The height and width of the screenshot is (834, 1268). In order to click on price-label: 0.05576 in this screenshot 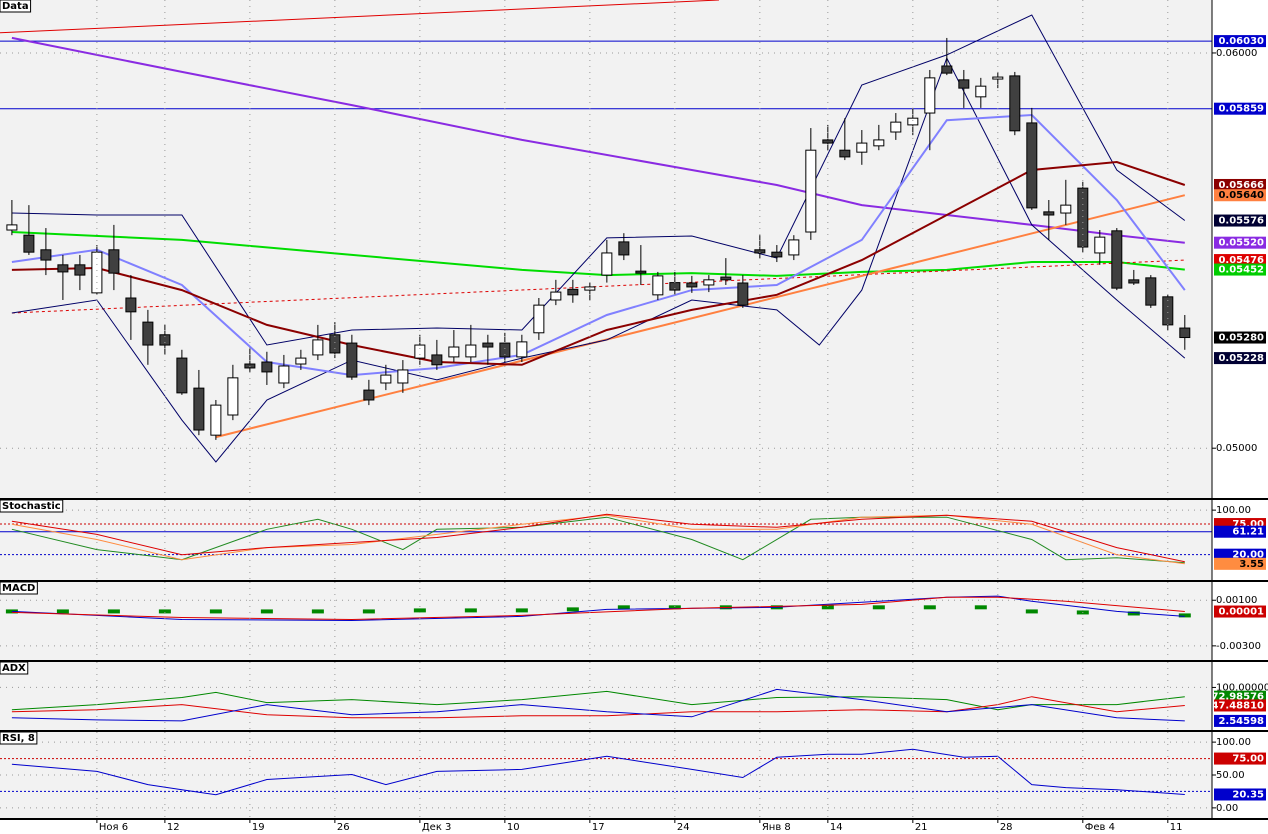, I will do `click(1241, 221)`.